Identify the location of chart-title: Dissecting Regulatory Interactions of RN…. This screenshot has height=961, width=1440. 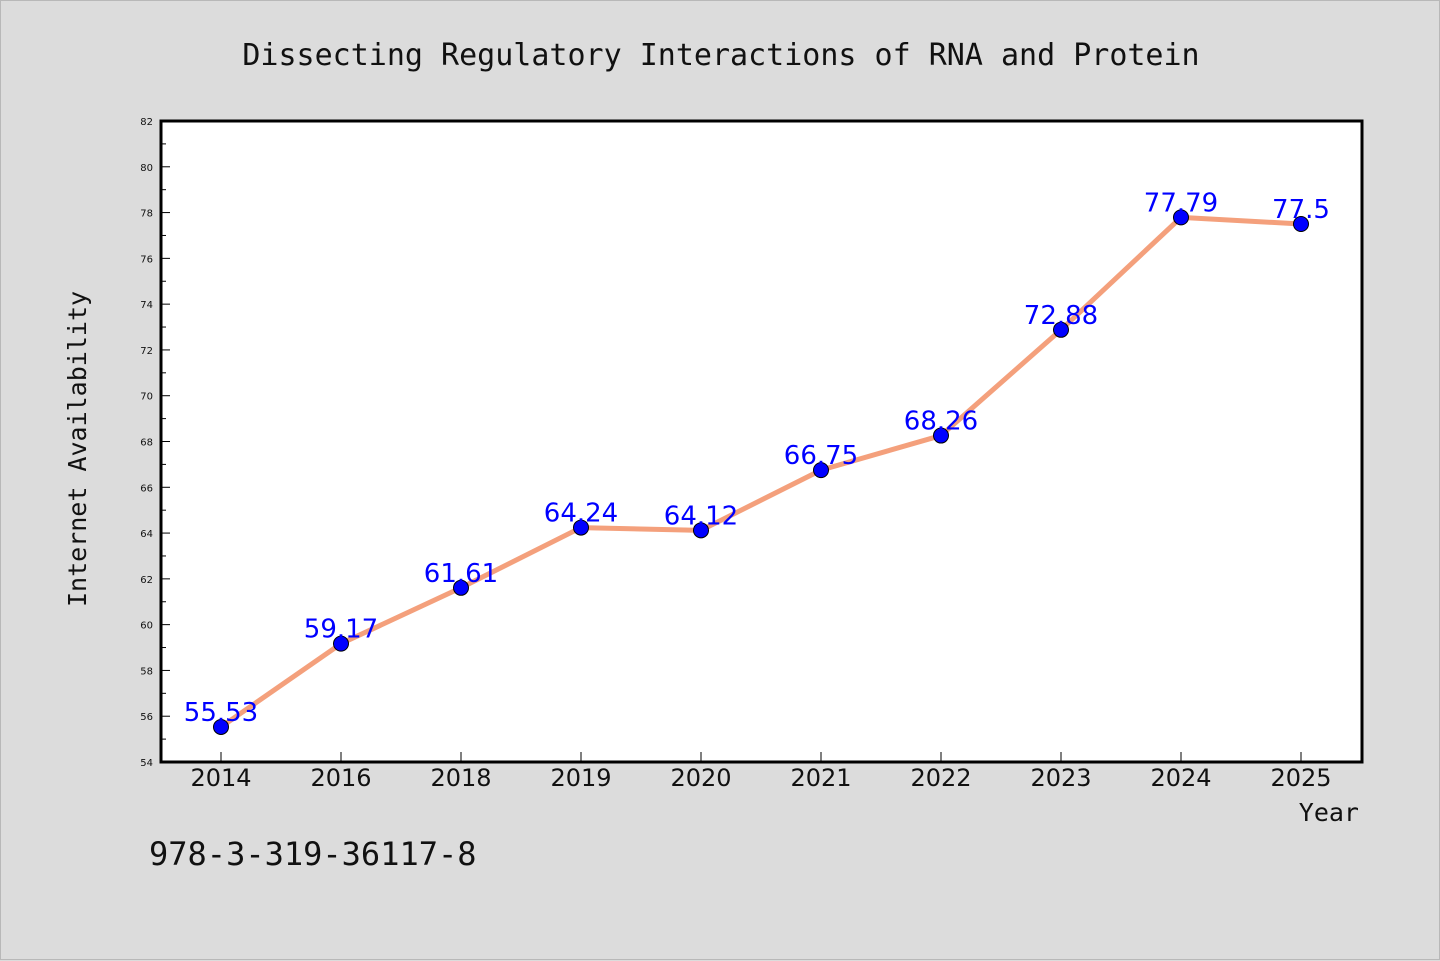
(720, 55).